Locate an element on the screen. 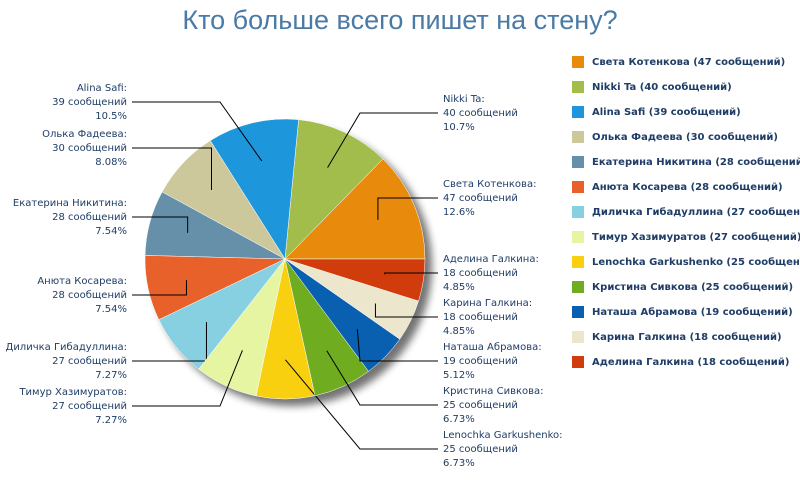  legend-text: Аделина Галкина (18 сообщений) is located at coordinates (690, 362).